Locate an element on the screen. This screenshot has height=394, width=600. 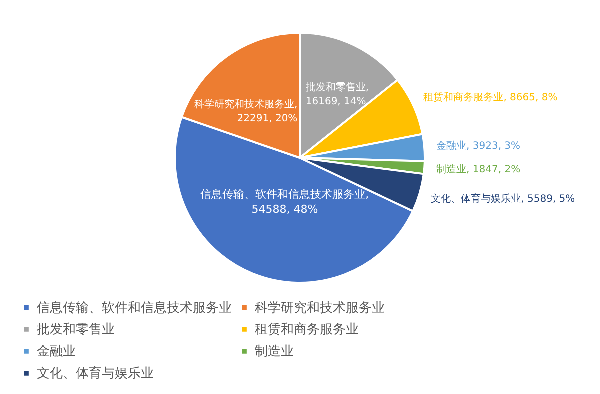
data-label: 租赁和商务服务业, 8665, 8% is located at coordinates (491, 97).